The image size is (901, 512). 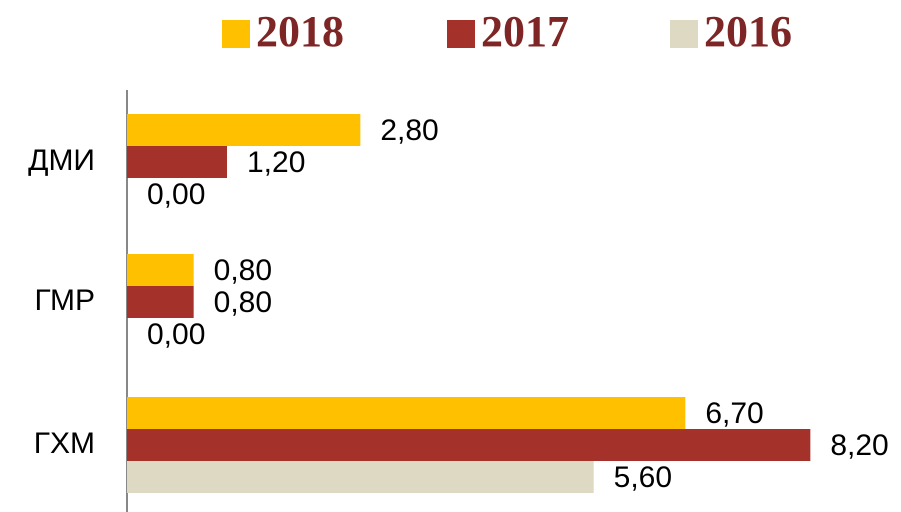 What do you see at coordinates (643, 477) in the screenshot?
I see `value-label: 5,60` at bounding box center [643, 477].